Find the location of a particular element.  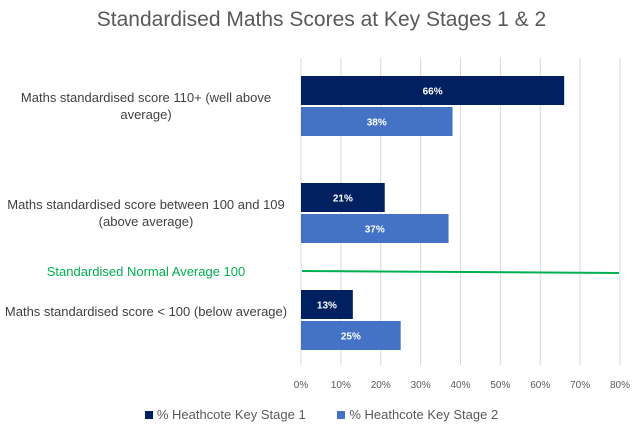

x-tick-label: 80% is located at coordinates (620, 385).